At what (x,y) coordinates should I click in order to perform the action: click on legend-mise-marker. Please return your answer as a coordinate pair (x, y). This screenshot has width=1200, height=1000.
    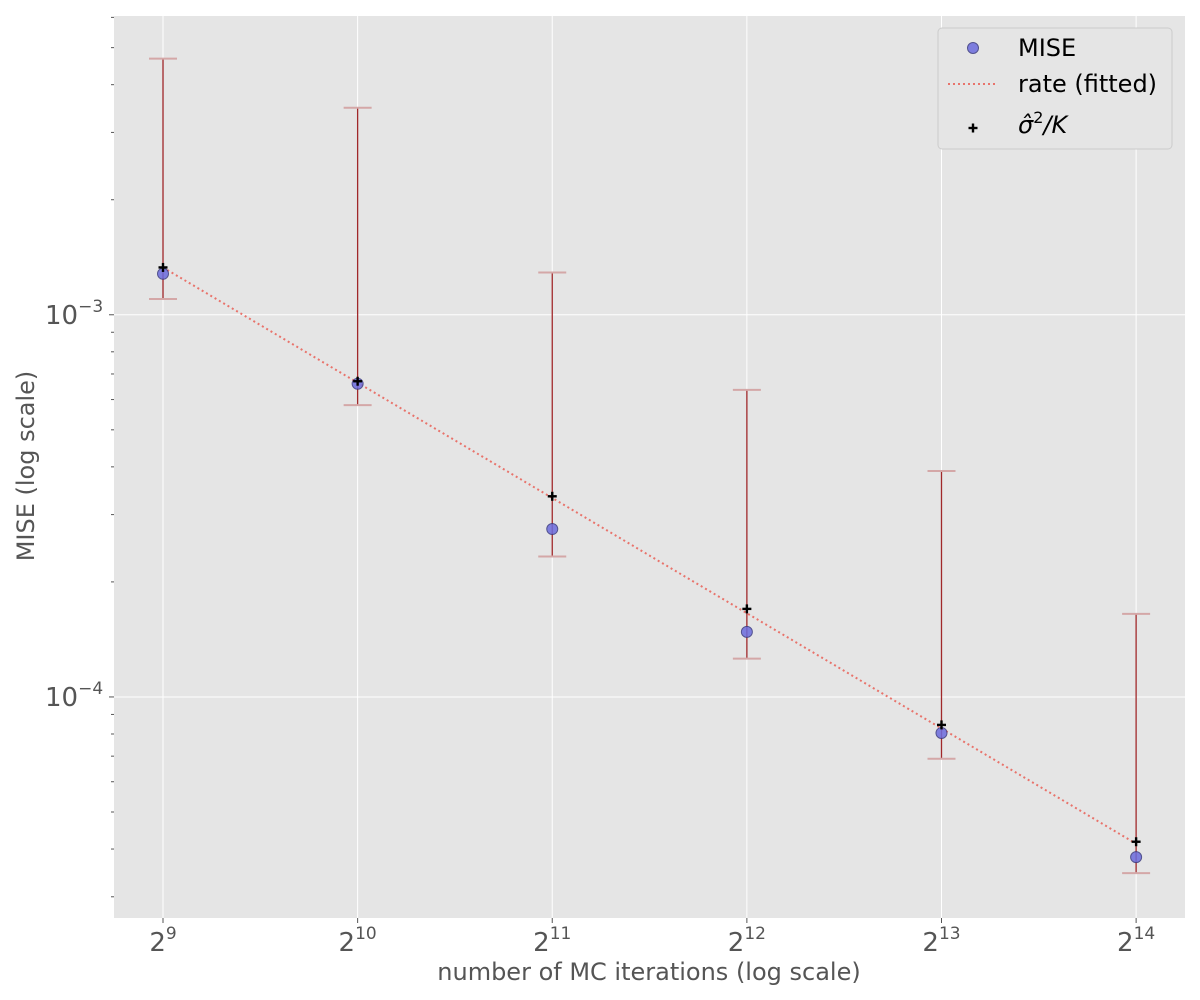
    Looking at the image, I should click on (973, 48).